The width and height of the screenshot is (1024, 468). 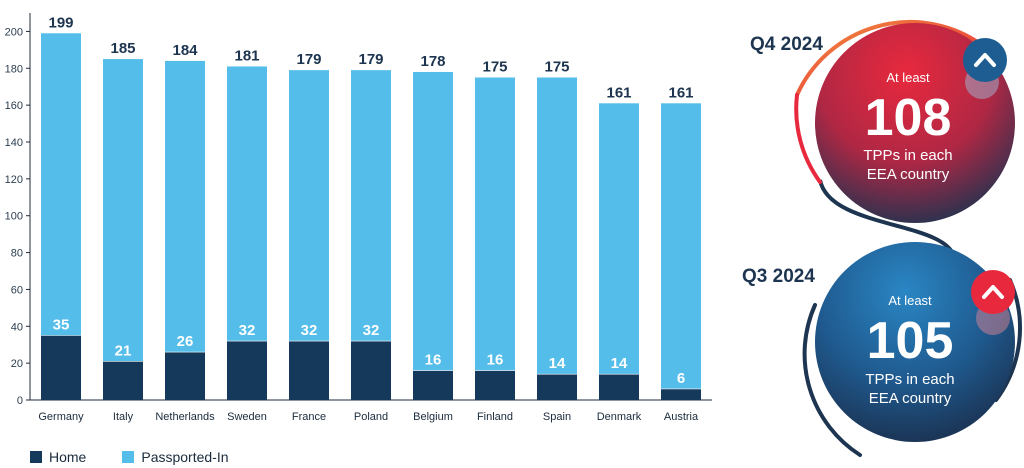 What do you see at coordinates (61, 325) in the screenshot?
I see `bar-home-label: 35` at bounding box center [61, 325].